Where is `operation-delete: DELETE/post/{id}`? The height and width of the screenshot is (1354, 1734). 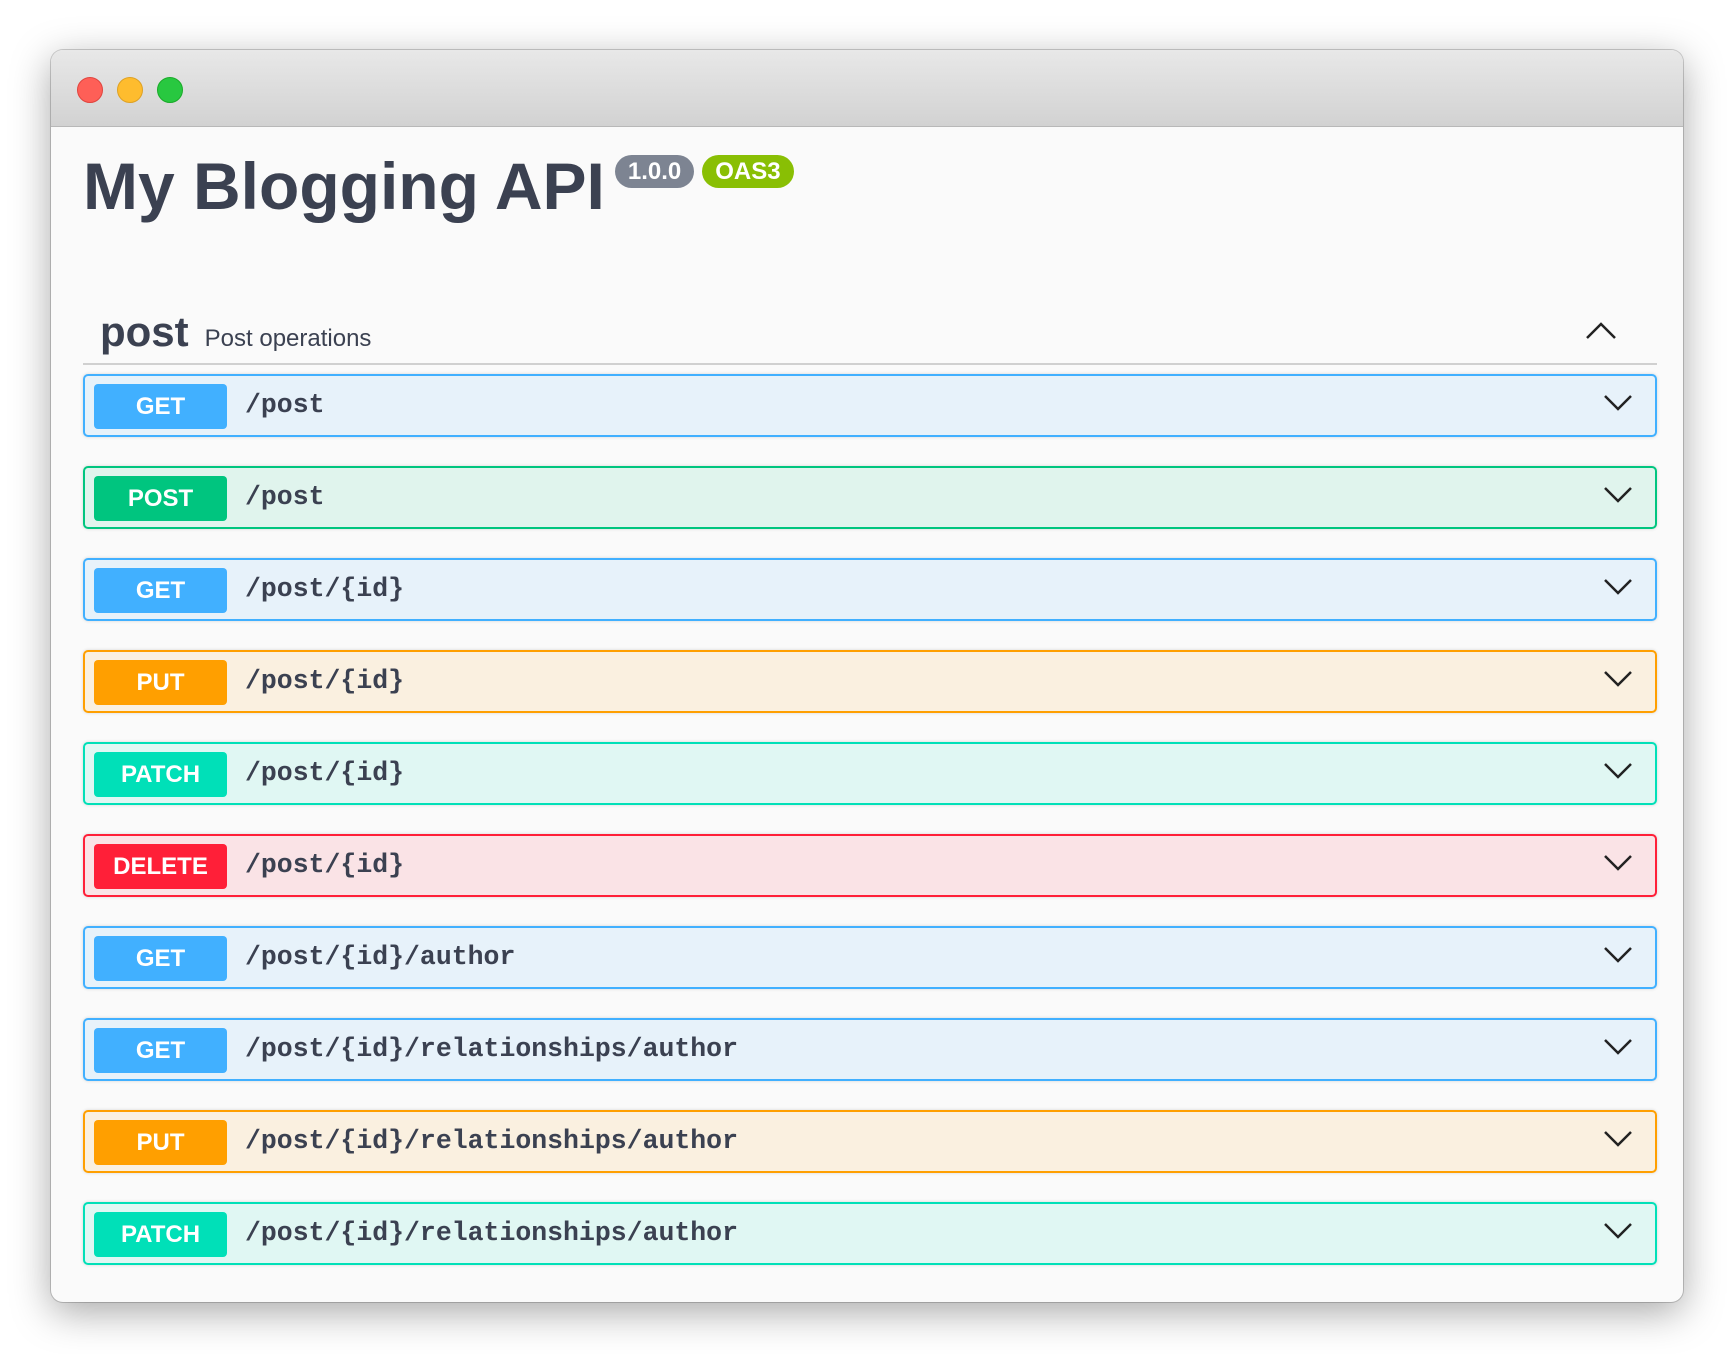
operation-delete: DELETE/post/{id} is located at coordinates (870, 865).